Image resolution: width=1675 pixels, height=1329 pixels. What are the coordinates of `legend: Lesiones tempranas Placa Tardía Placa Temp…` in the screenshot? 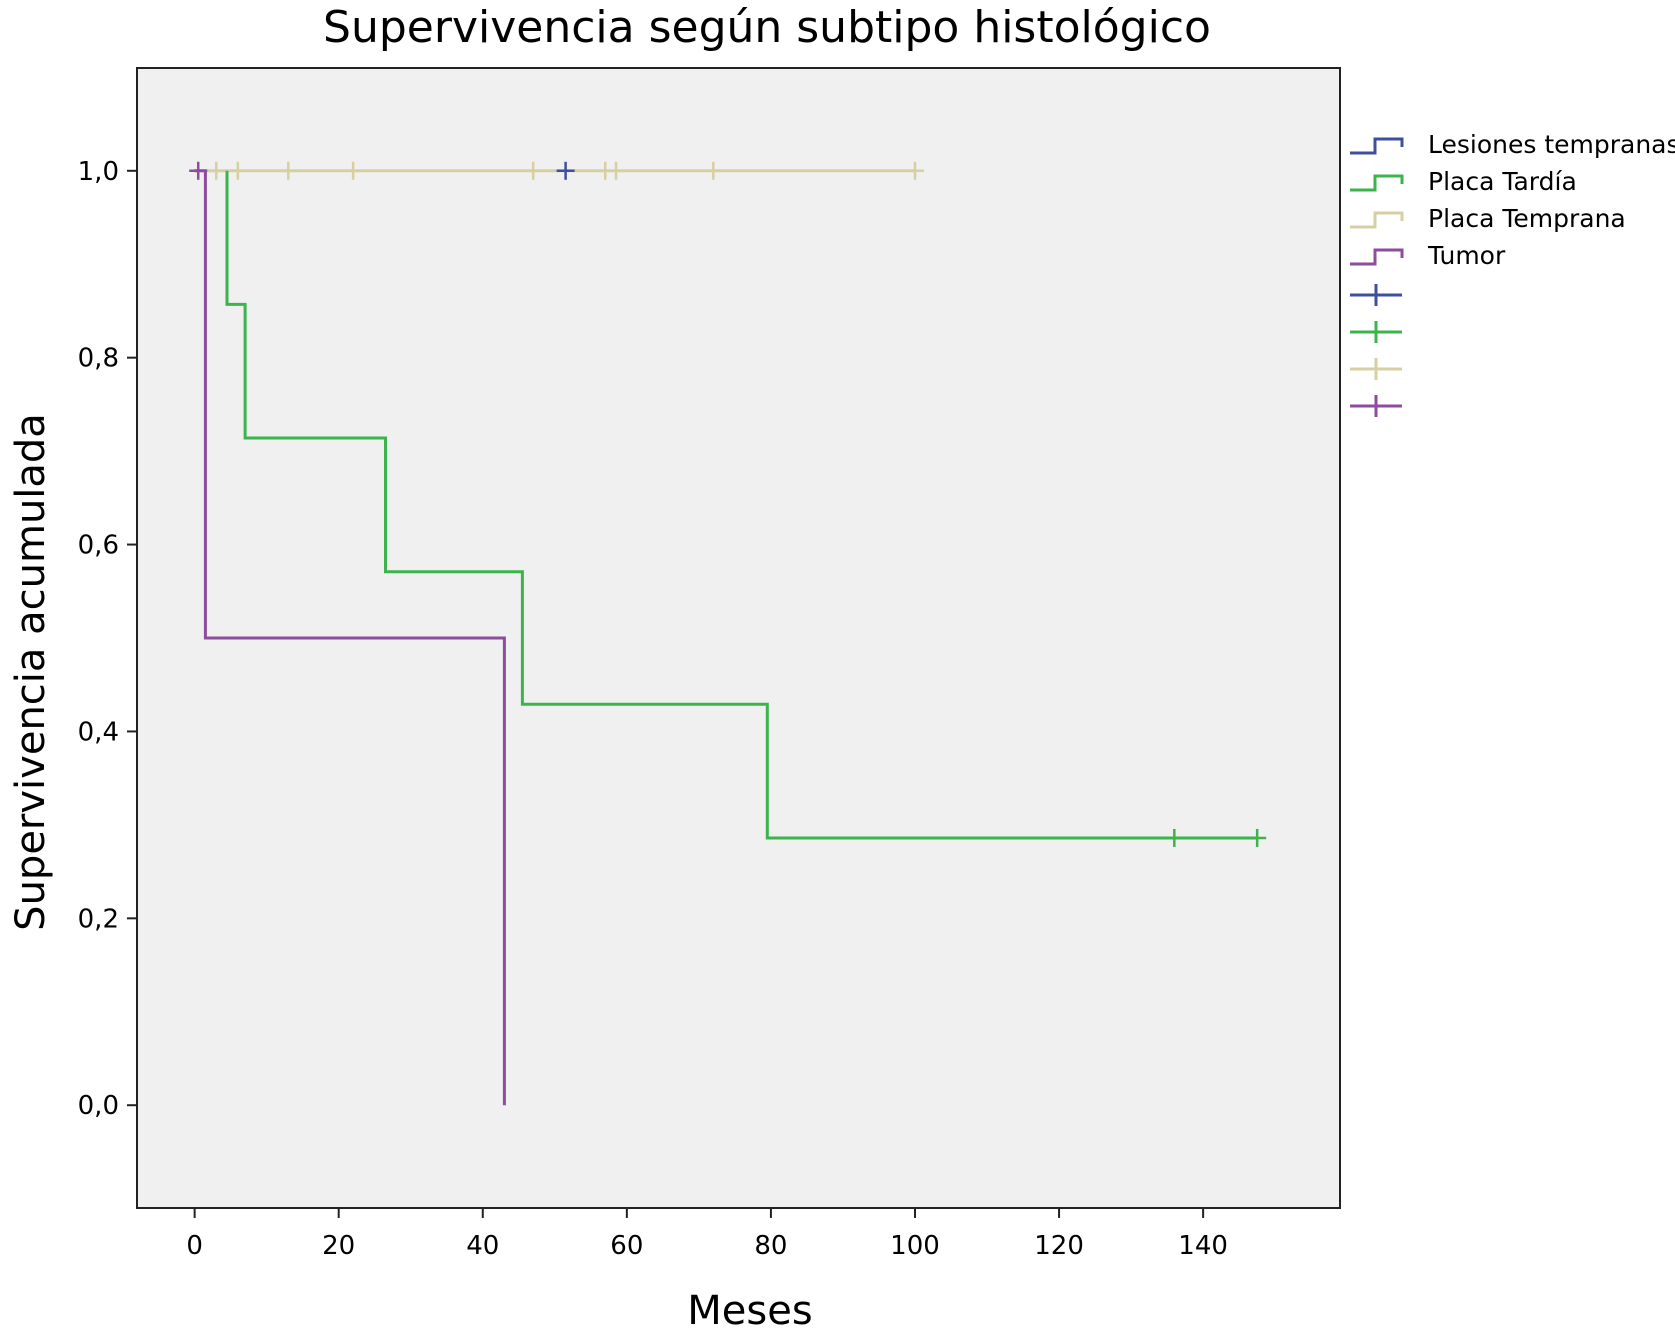 It's located at (1512, 273).